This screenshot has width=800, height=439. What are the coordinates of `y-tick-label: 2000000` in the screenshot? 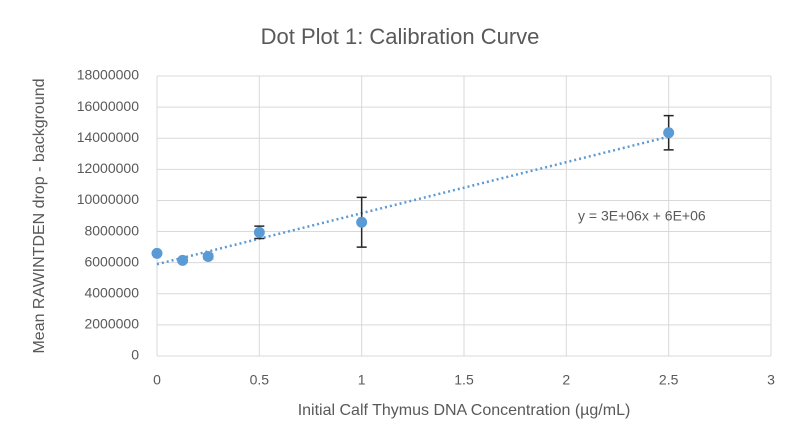 It's located at (111, 324).